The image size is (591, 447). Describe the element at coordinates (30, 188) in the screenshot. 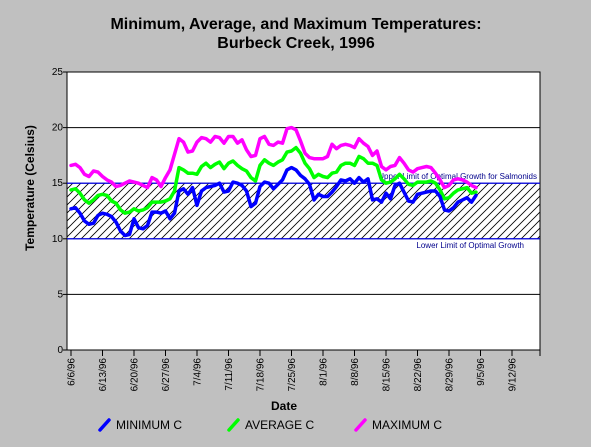

I see `y-axis-title: Temperature (Celsius)` at that location.